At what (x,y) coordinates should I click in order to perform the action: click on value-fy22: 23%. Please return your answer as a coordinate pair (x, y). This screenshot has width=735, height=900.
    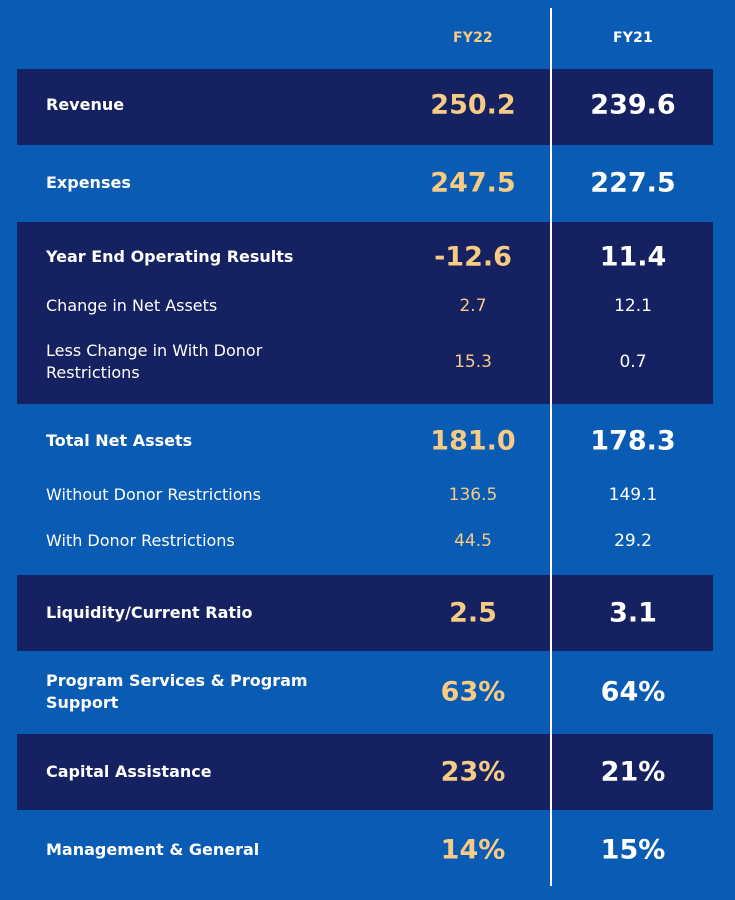
    Looking at the image, I should click on (473, 772).